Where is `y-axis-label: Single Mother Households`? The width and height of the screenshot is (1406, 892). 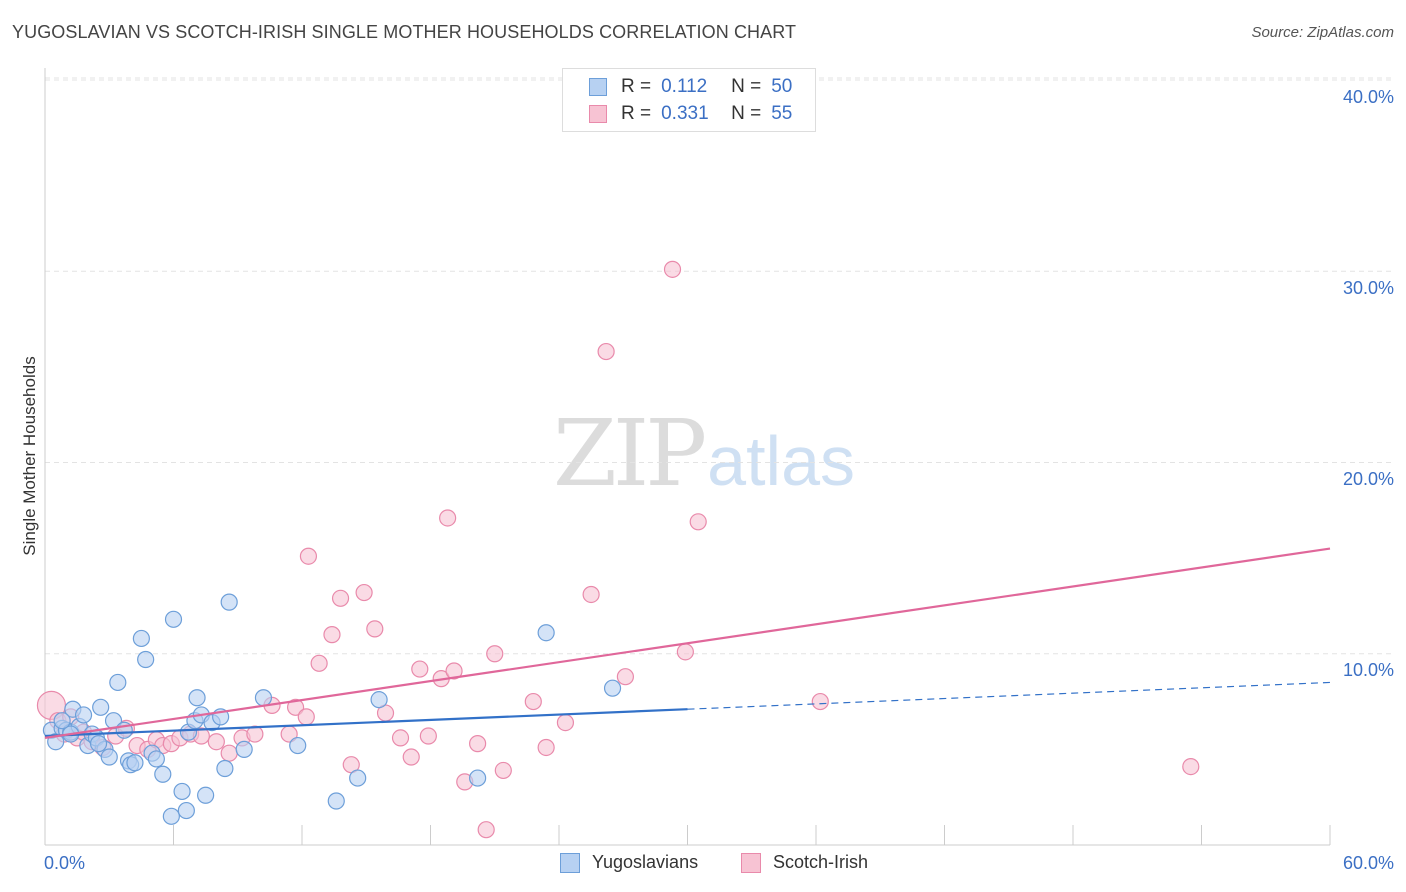 y-axis-label: Single Mother Households is located at coordinates (29, 456).